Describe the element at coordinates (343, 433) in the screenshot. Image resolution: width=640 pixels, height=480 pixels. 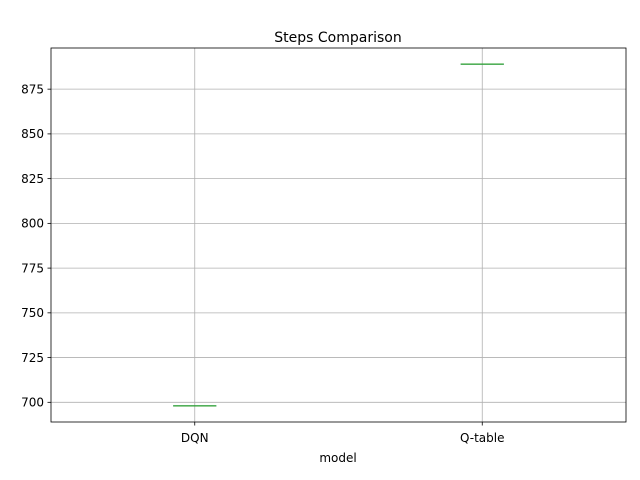
I see `x-axis: DQN Q-table` at that location.